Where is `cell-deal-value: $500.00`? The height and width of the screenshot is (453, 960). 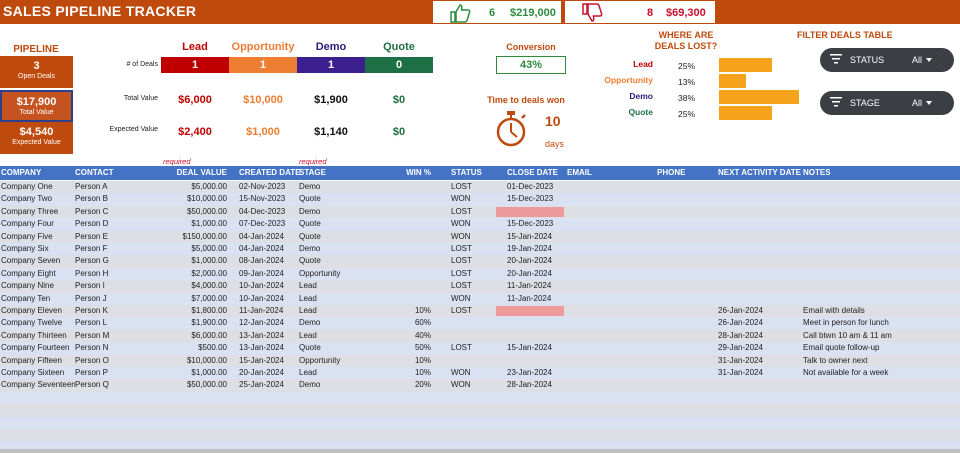
cell-deal-value: $500.00 is located at coordinates (212, 348).